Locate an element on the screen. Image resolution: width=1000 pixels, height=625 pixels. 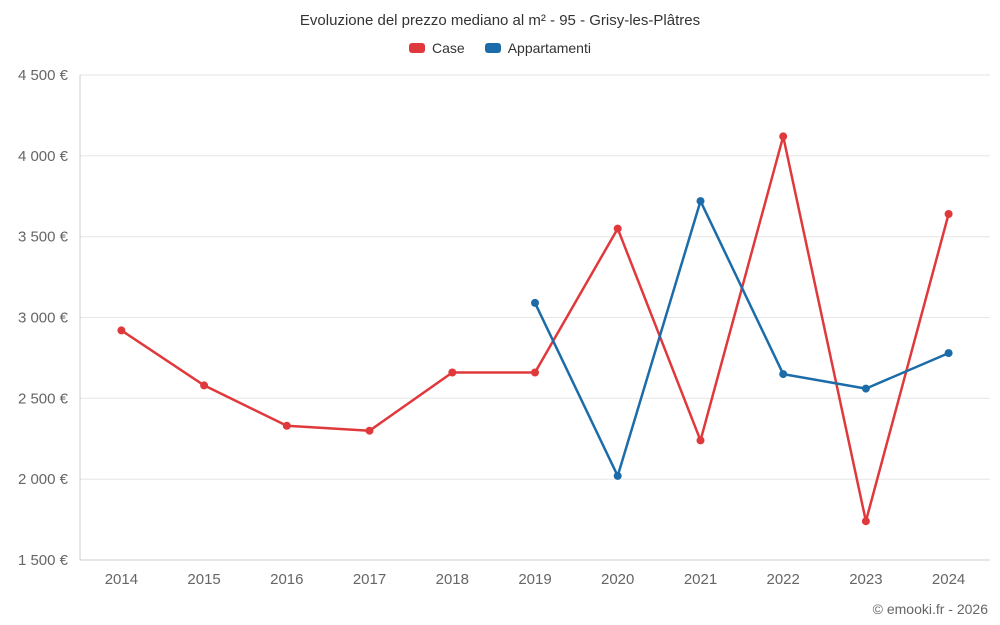
case-point-2018 is located at coordinates (452, 372).